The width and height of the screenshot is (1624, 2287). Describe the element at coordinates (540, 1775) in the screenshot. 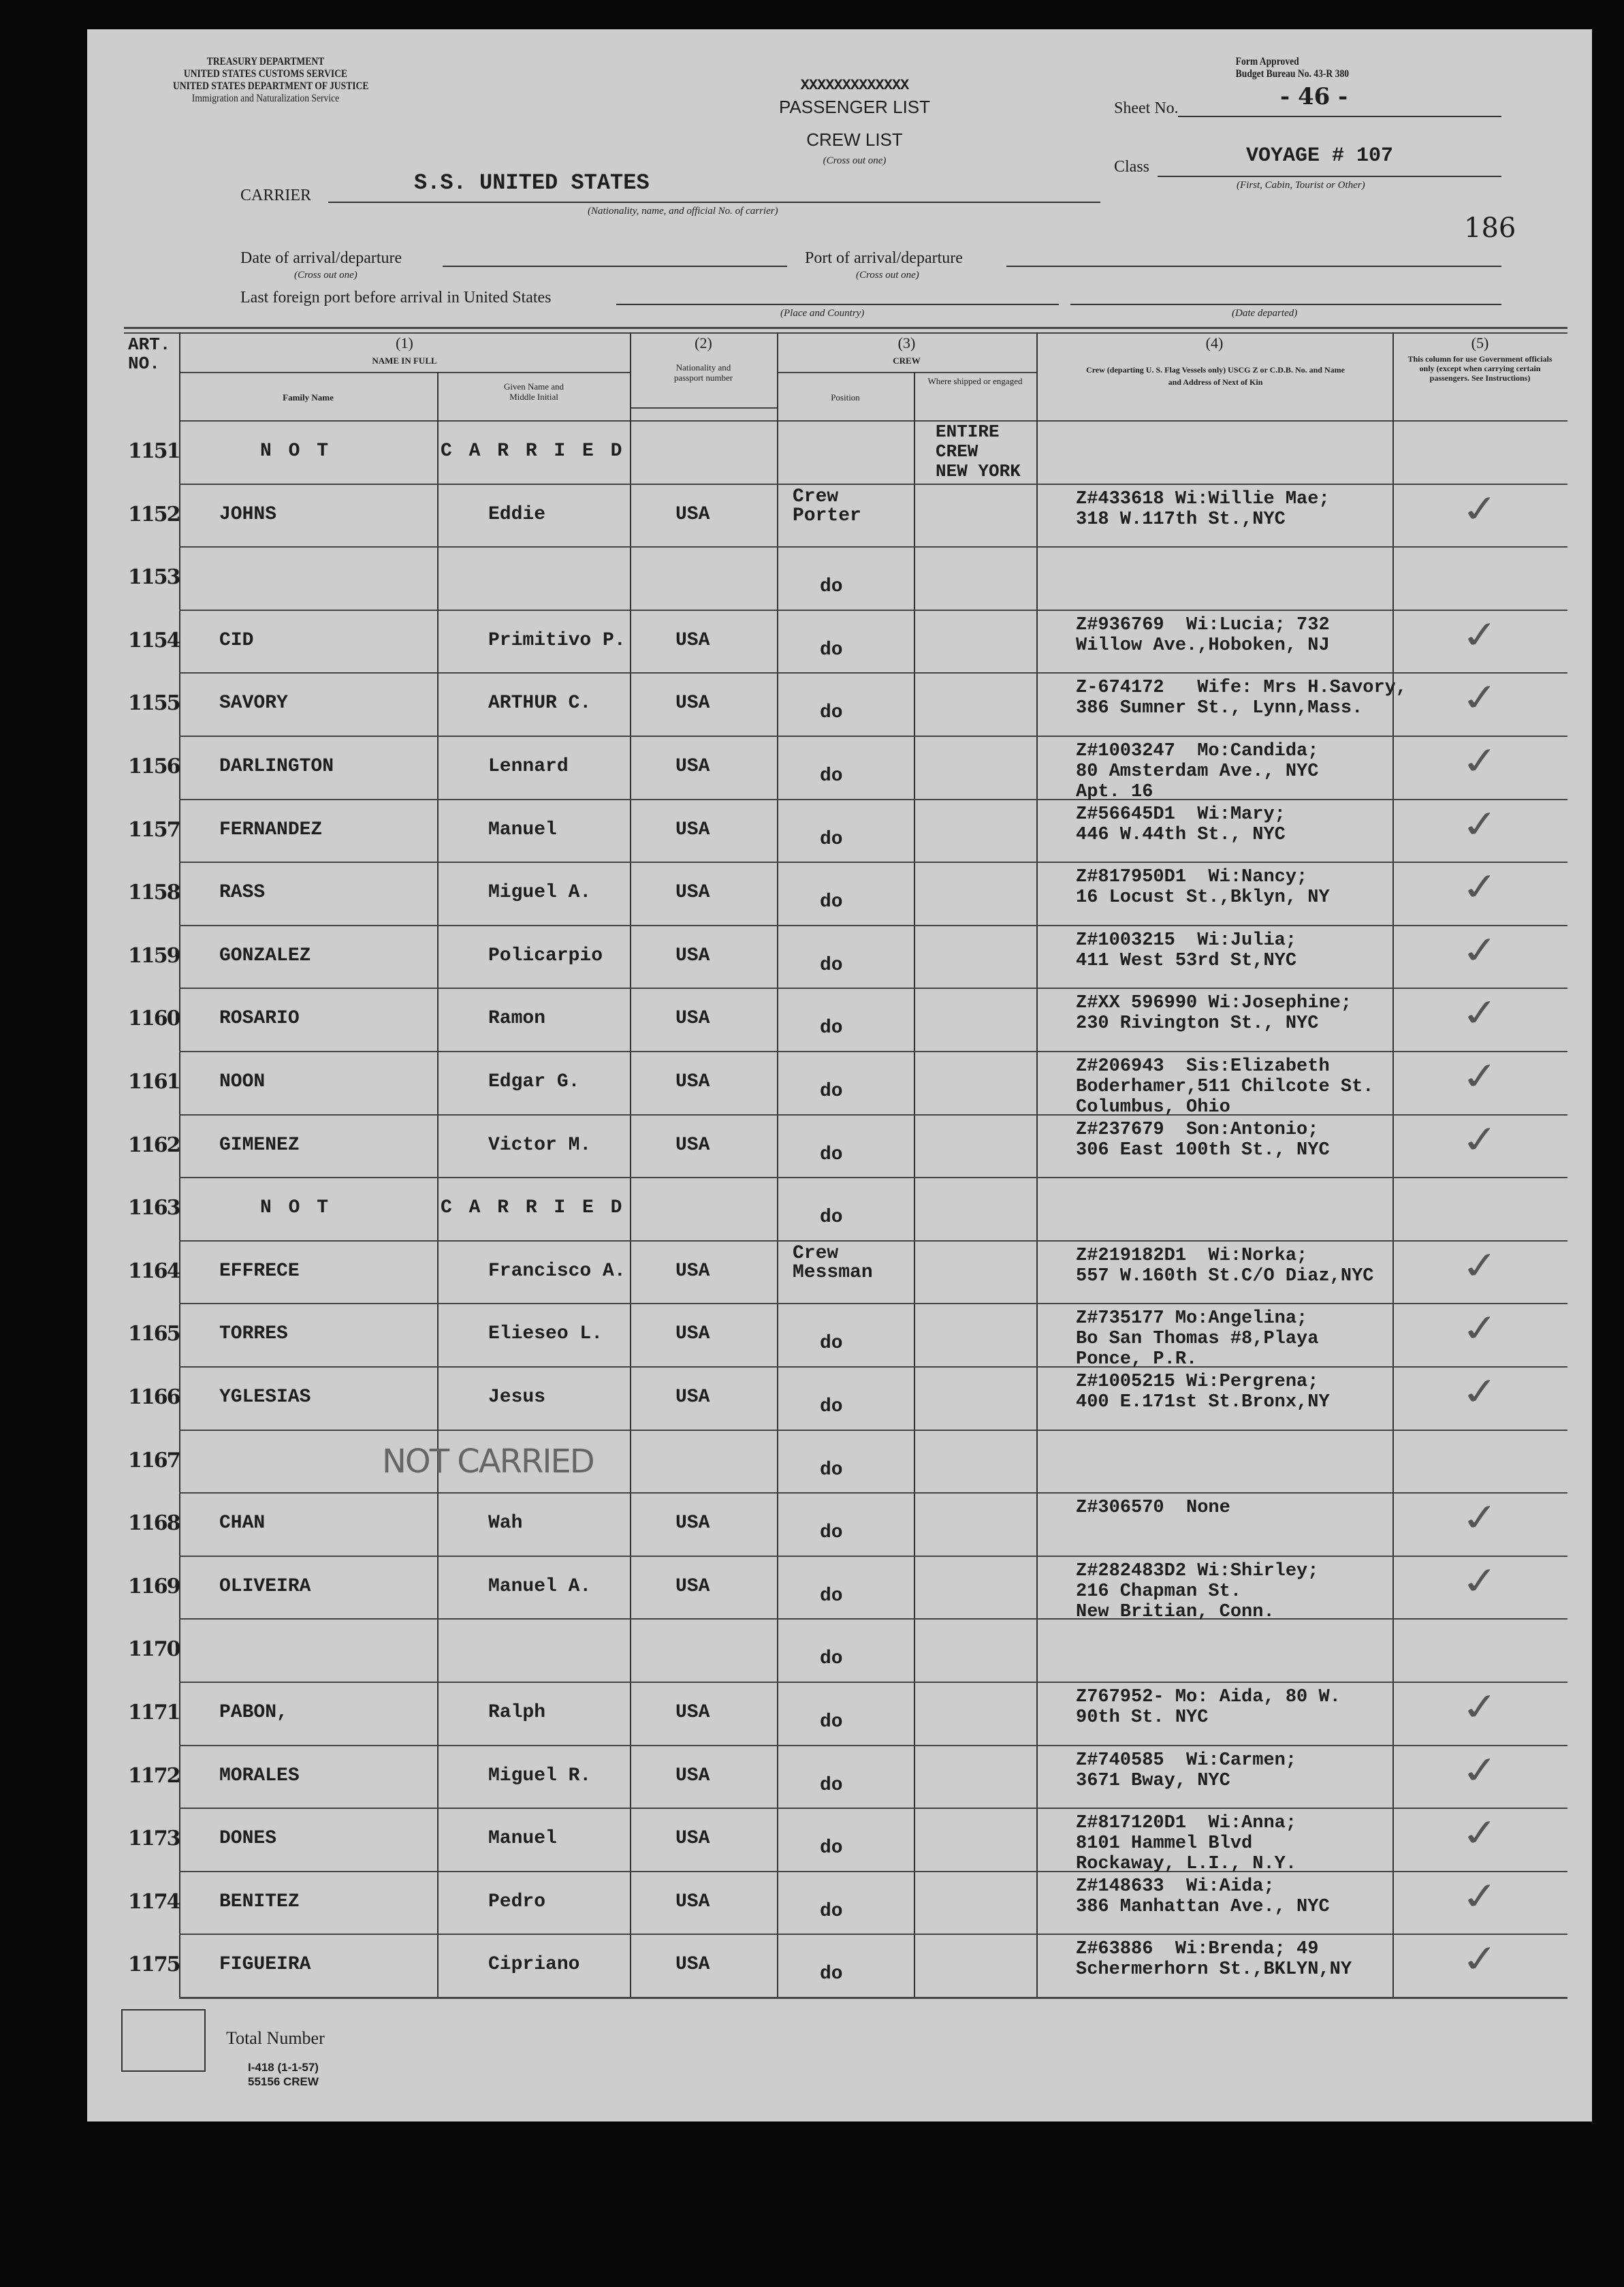

I see `given-name: Miguel R.` at that location.